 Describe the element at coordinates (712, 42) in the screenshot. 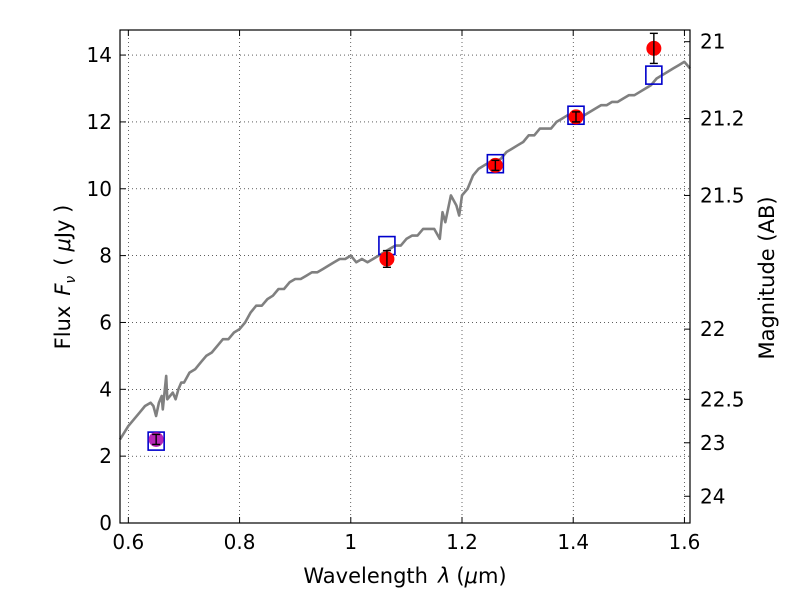

I see `right-tick-label: 21` at that location.